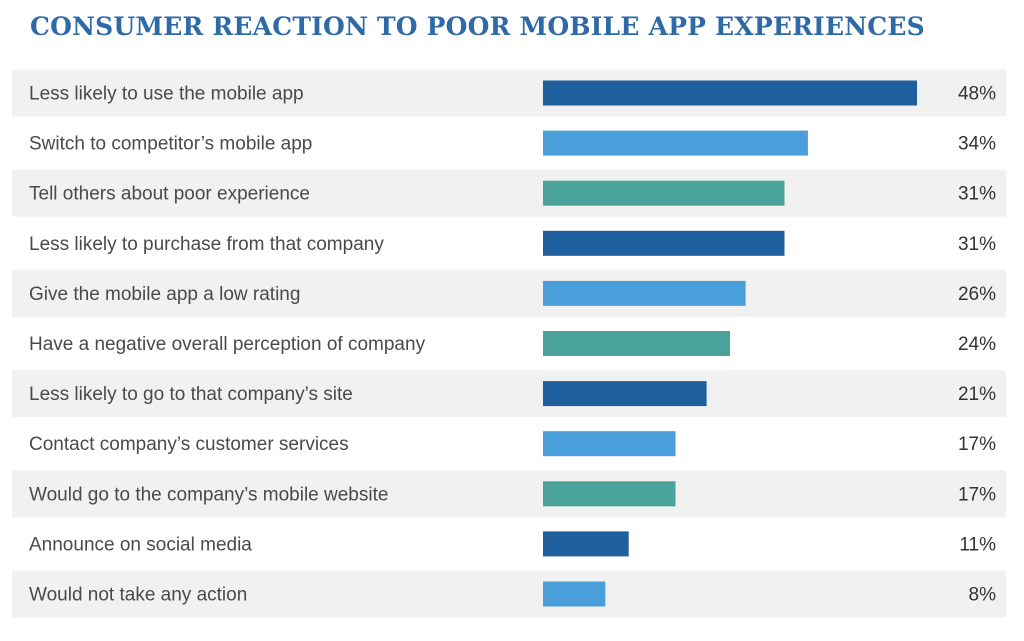  I want to click on category-label: Contact company’s customer services, so click(189, 444).